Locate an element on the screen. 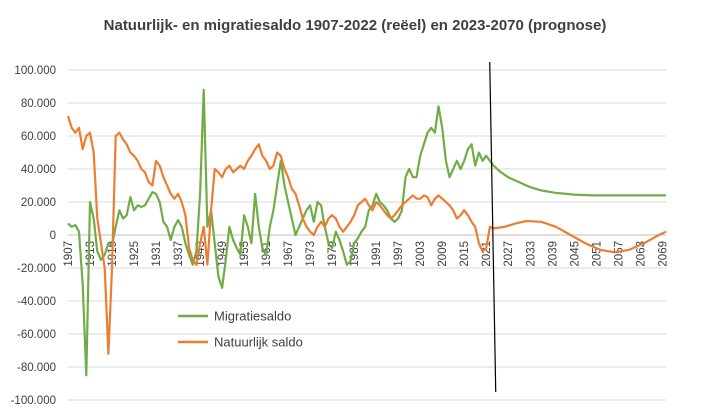  x-tick-label: 2039 is located at coordinates (553, 254).